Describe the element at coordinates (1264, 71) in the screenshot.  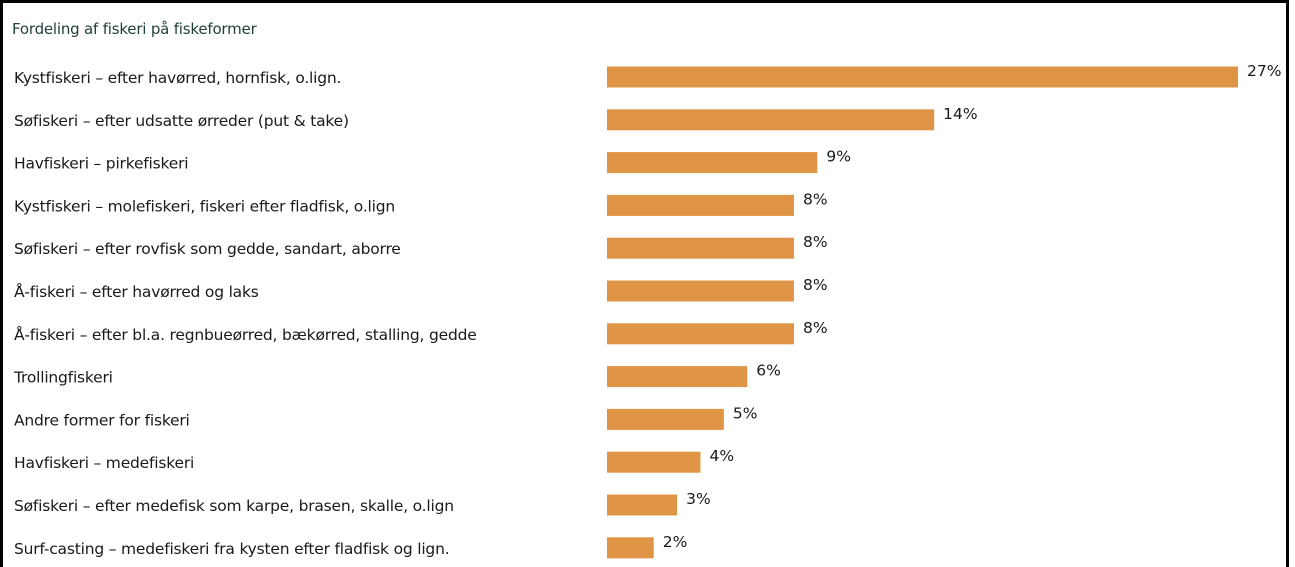
I see `value-label: 27%` at that location.